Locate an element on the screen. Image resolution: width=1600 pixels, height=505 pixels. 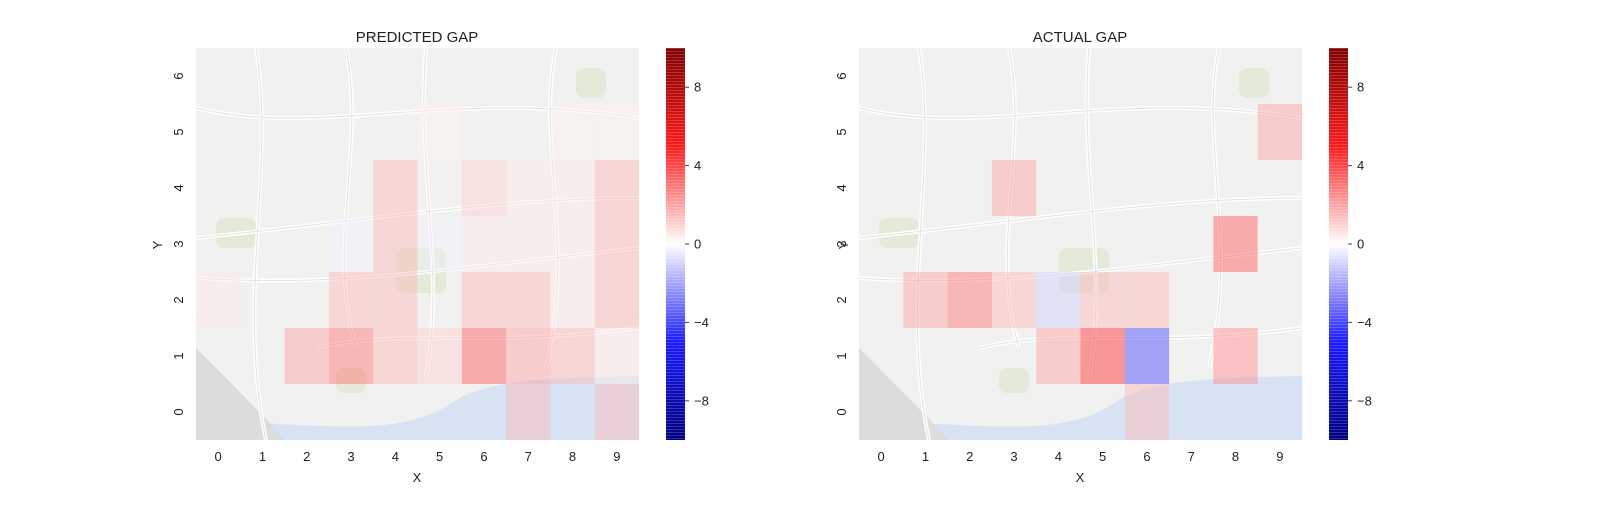
heatmap-cell-x1-y2 is located at coordinates (925, 300).